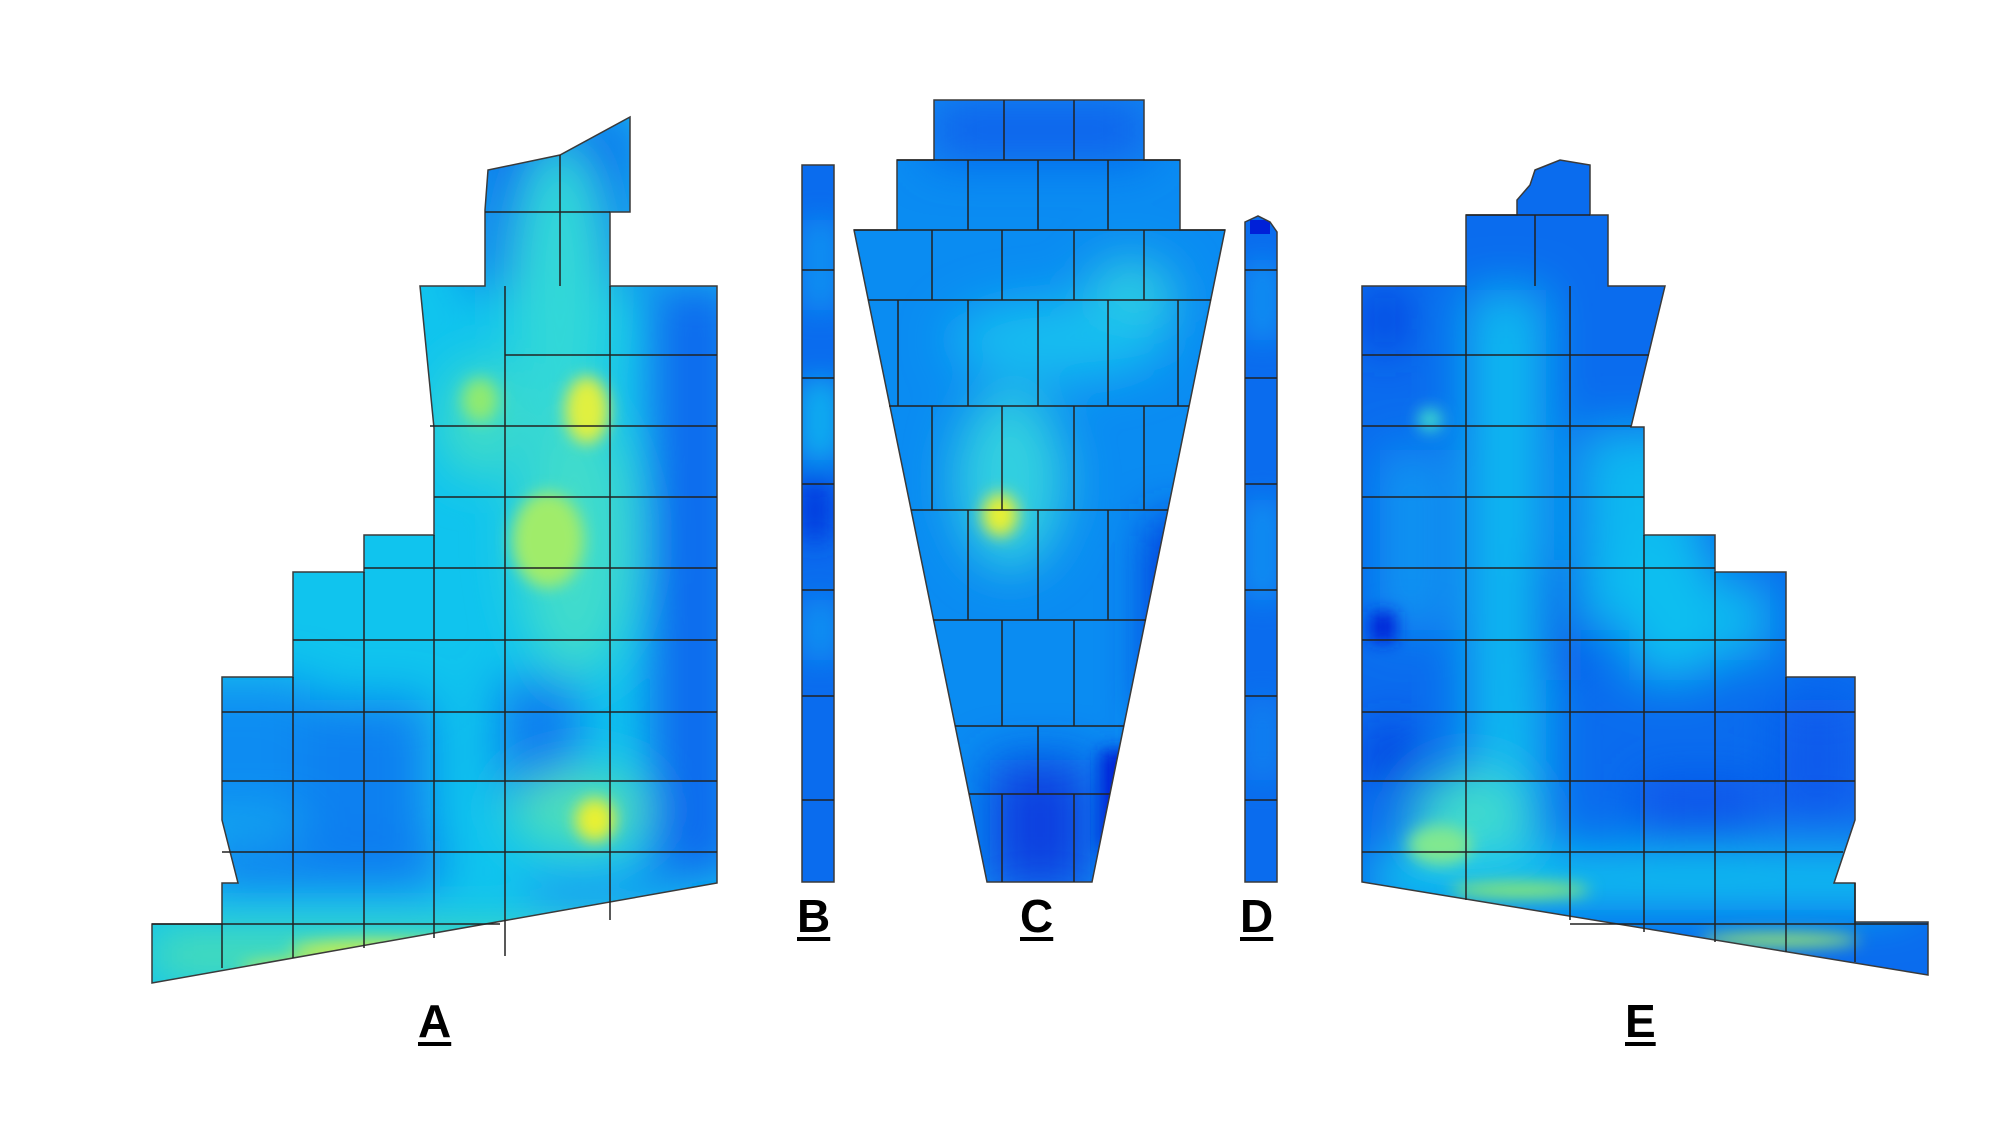 Image resolution: width=2000 pixels, height=1125 pixels. What do you see at coordinates (1037, 916) in the screenshot?
I see `panel-label-c: C` at bounding box center [1037, 916].